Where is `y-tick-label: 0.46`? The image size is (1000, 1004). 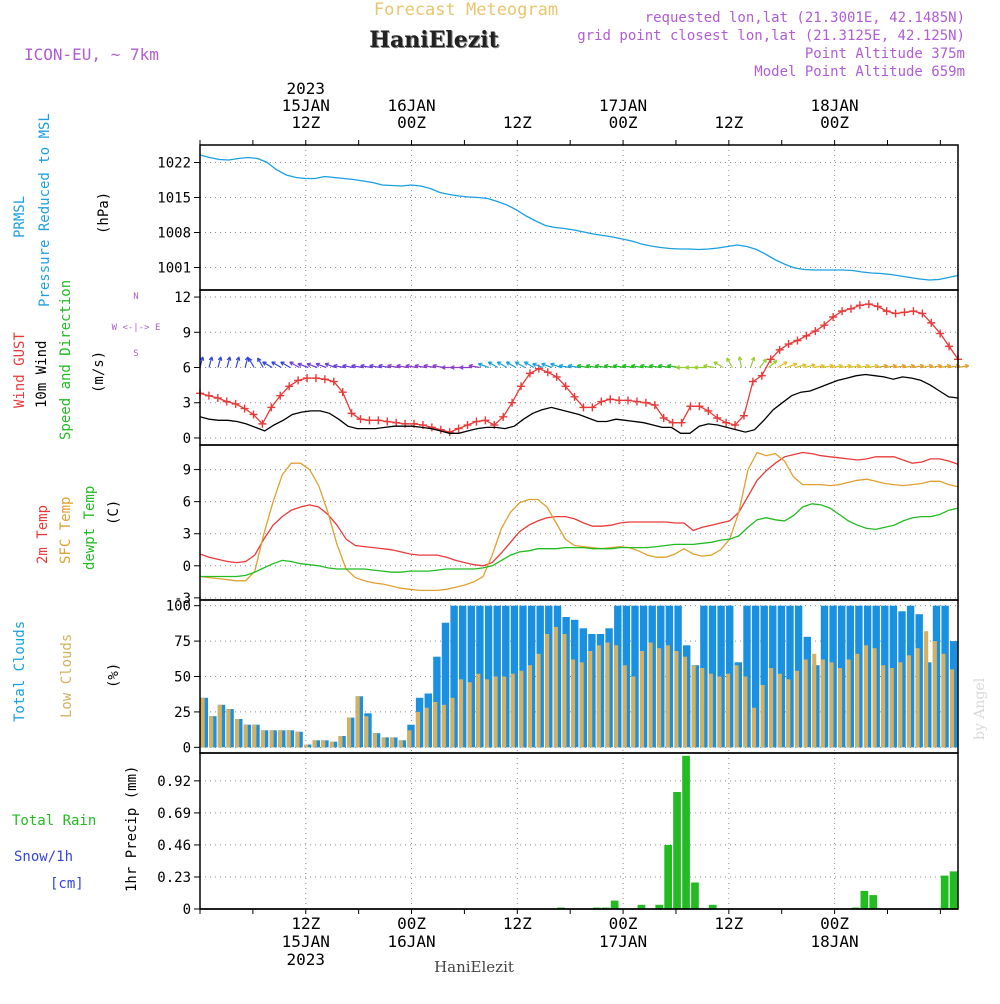 y-tick-label: 0.46 is located at coordinates (174, 846).